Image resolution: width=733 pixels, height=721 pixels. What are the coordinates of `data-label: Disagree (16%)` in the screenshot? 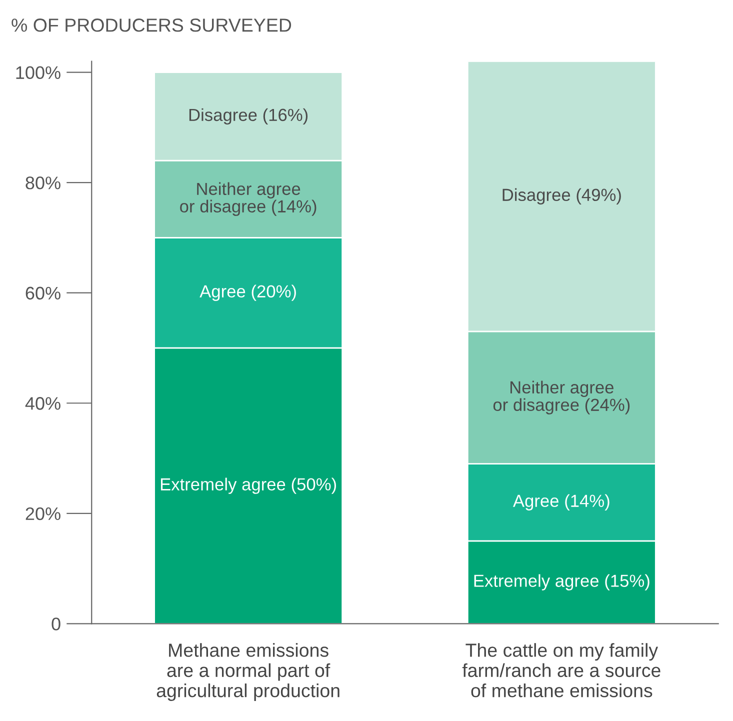 It's located at (248, 116).